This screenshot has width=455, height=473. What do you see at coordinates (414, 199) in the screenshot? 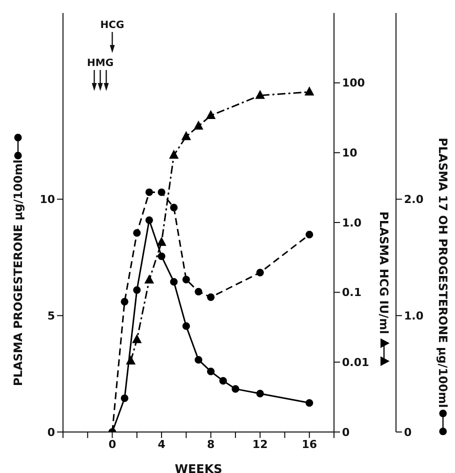
I see `y3-tick-label: 2.0` at bounding box center [414, 199].